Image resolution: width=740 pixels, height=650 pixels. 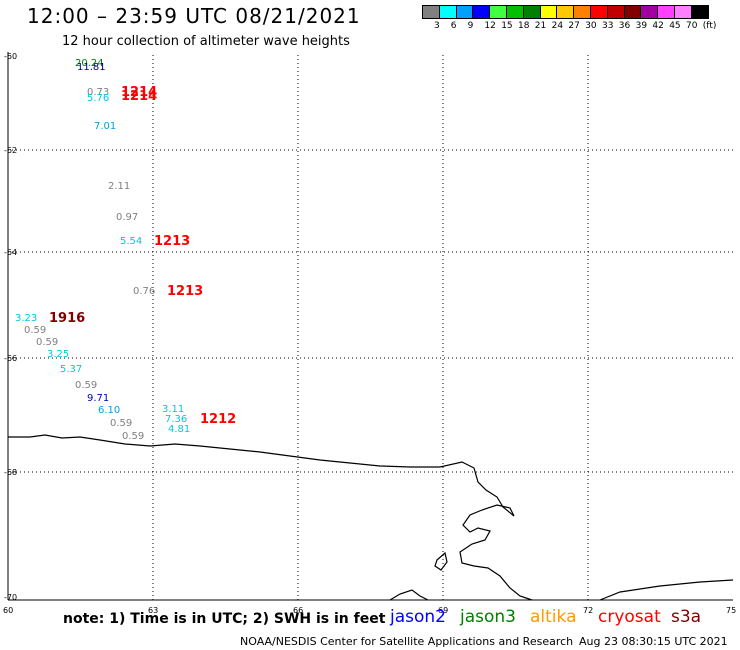 What do you see at coordinates (624, 26) in the screenshot?
I see `color-scale-label: 36` at bounding box center [624, 26].